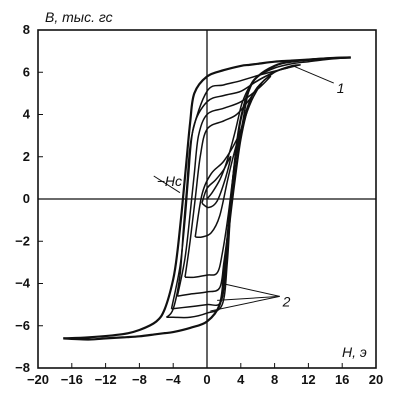 Image resolution: width=418 pixels, height=400 pixels. I want to click on x-tick-label: −12, so click(106, 379).